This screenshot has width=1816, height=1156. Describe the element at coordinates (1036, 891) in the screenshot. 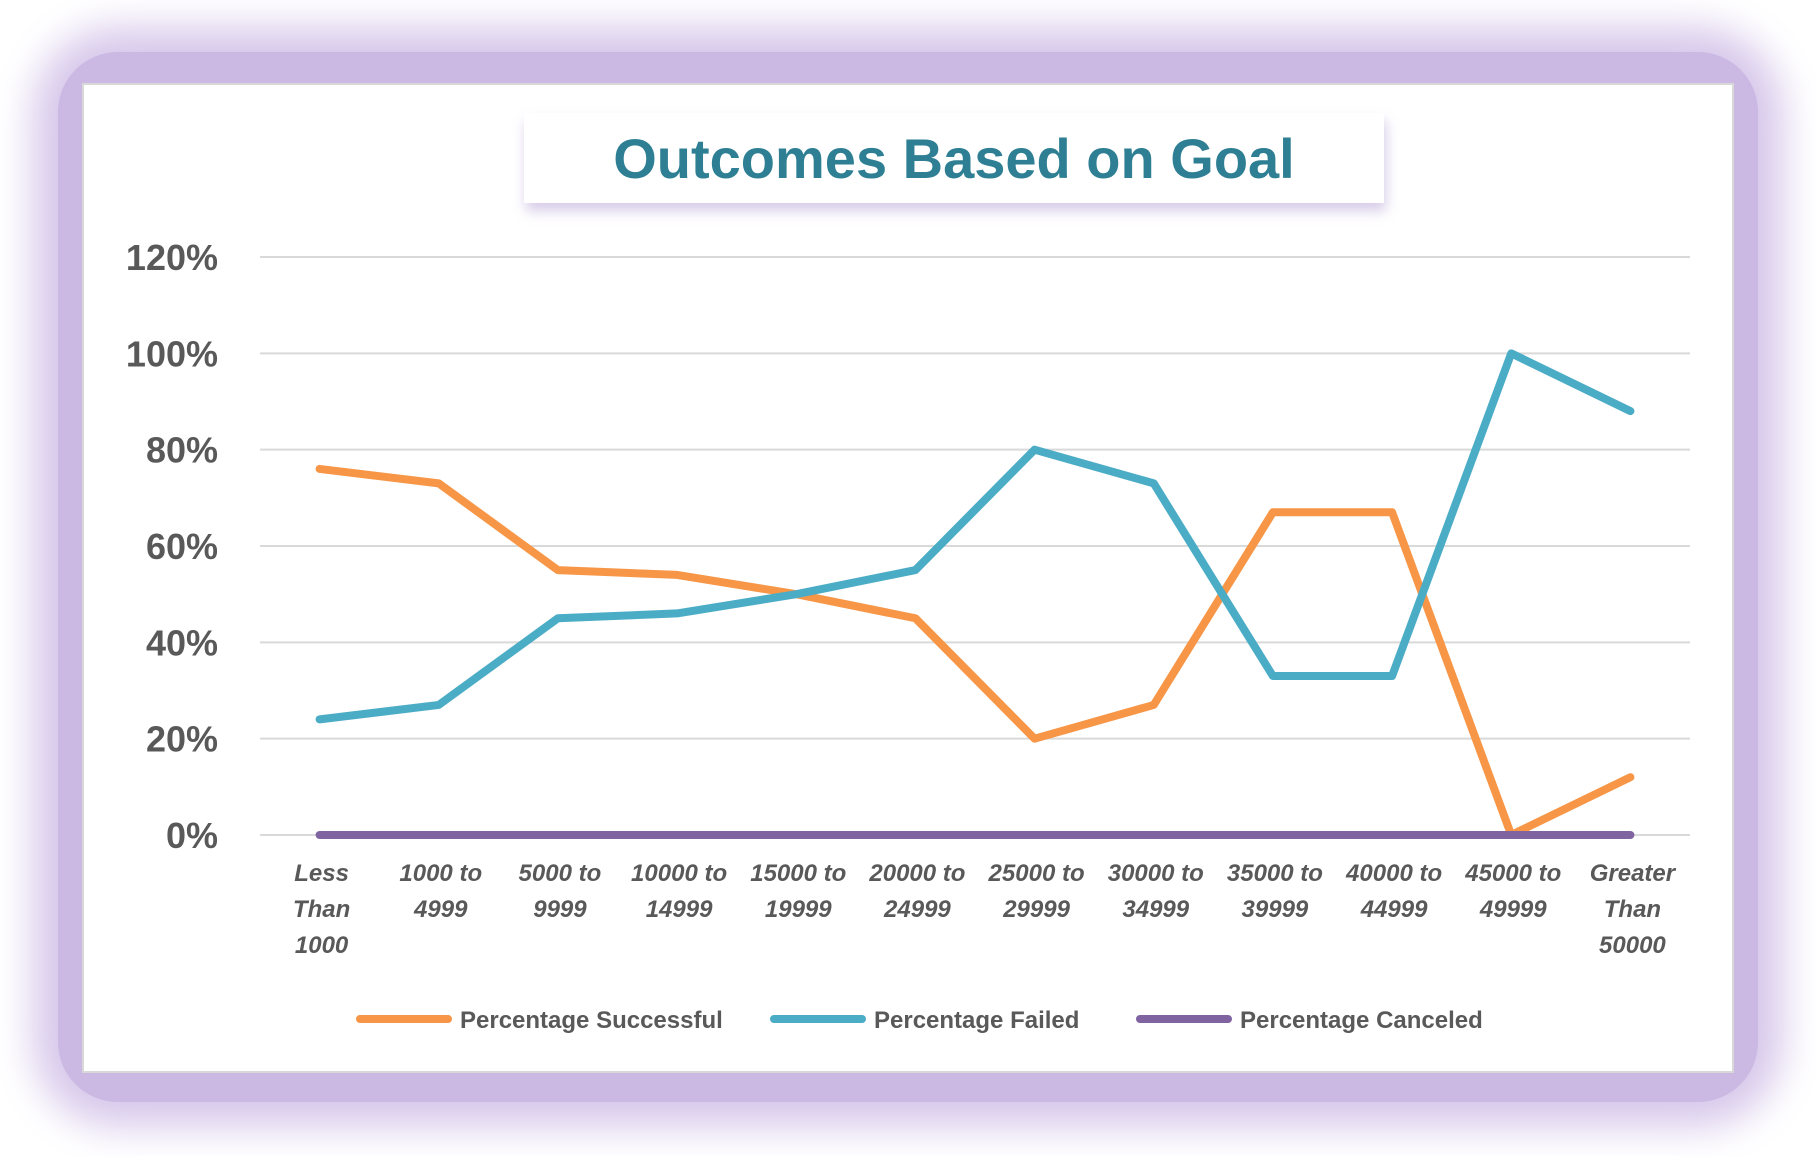

I see `x-tick-label: 25000 to 29999` at that location.